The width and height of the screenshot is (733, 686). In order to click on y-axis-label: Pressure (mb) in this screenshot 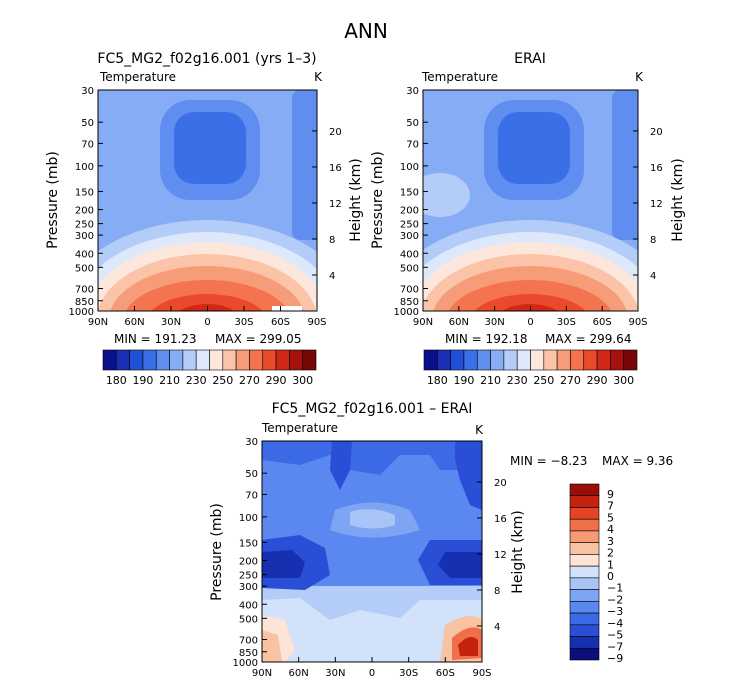, I will do `click(378, 200)`.